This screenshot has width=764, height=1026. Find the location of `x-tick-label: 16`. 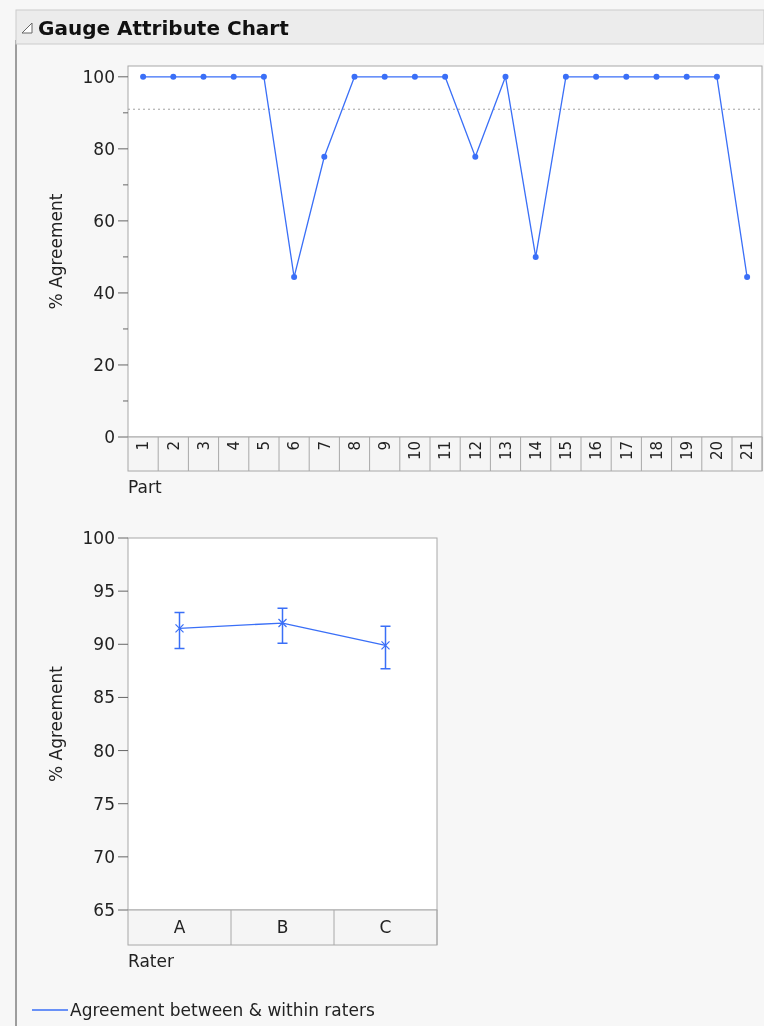

x-tick-label: 16 is located at coordinates (596, 451).